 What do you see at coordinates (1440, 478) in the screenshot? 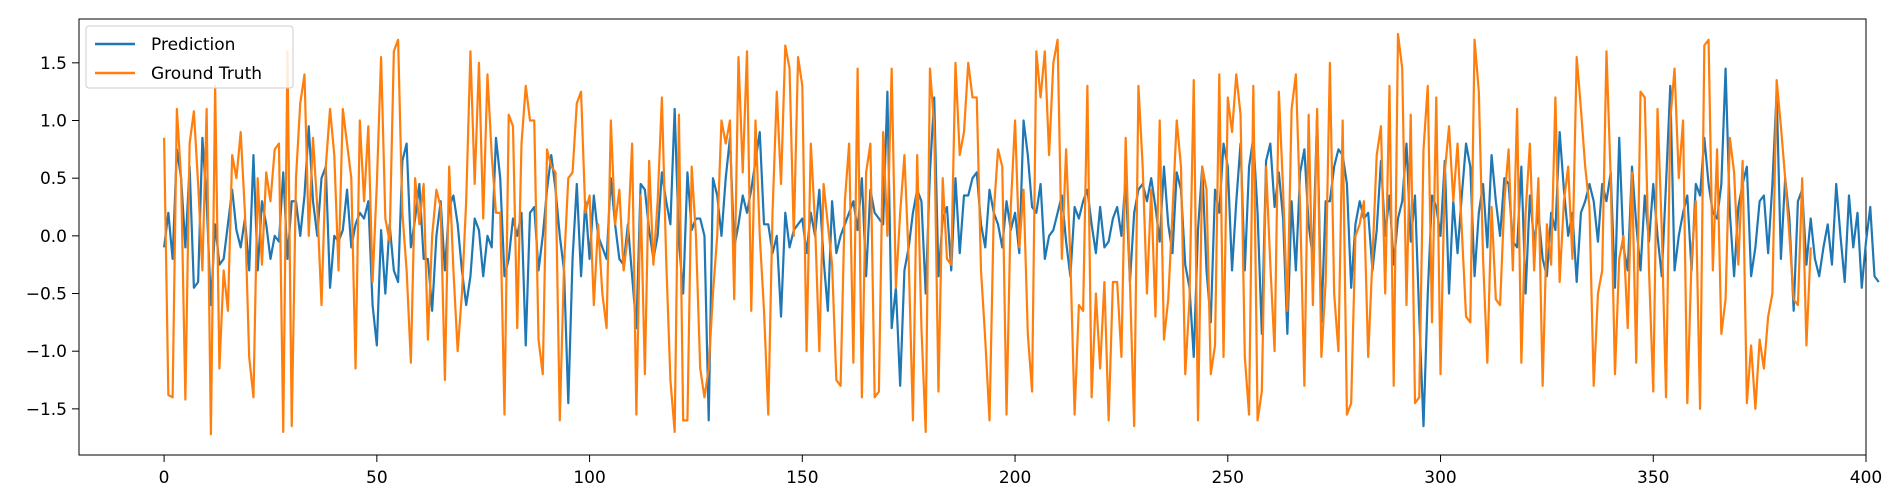
I see `x-tick-label: 300` at bounding box center [1440, 478].